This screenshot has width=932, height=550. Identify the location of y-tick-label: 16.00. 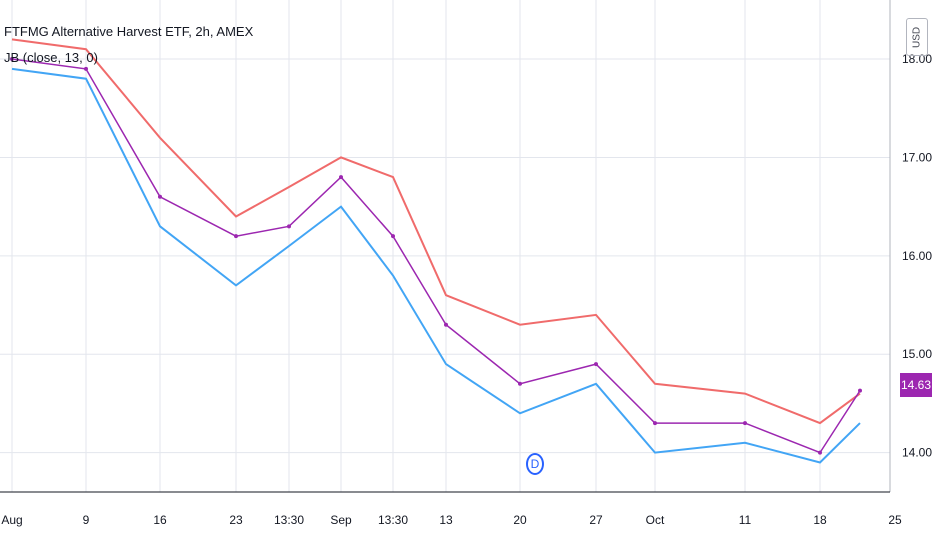
(917, 256).